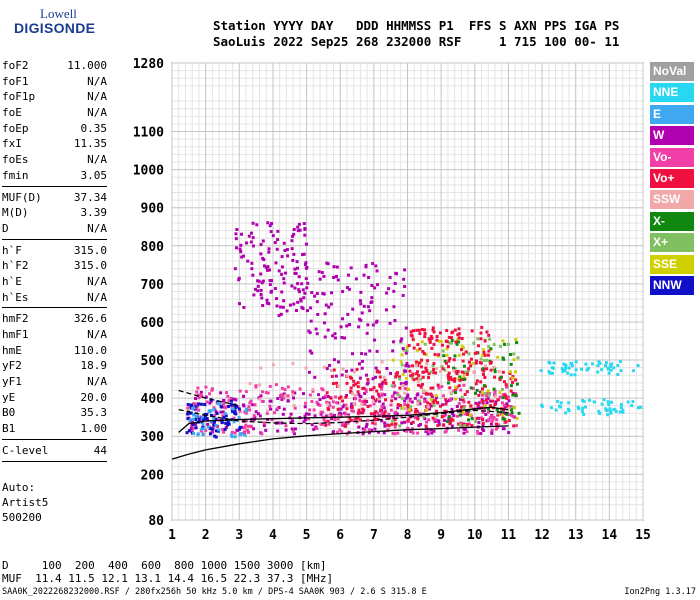 The height and width of the screenshot is (600, 700). I want to click on y-tick-label: 1000, so click(148, 171).